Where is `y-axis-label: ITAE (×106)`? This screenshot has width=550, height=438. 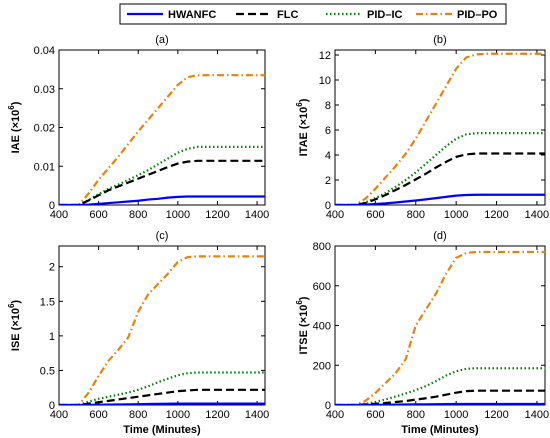 y-axis-label: ITAE (×106) is located at coordinates (302, 127).